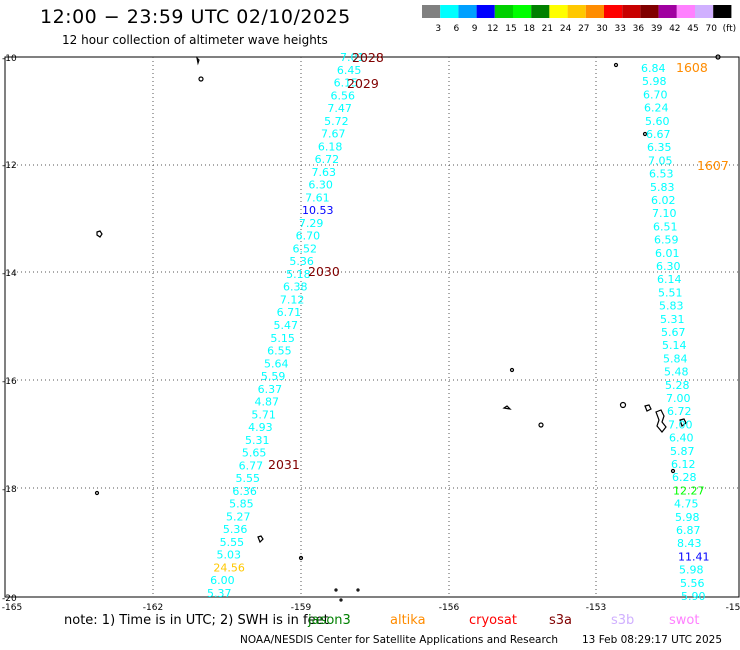 The height and width of the screenshot is (650, 740). I want to click on pass-time-label: 1608, so click(692, 67).